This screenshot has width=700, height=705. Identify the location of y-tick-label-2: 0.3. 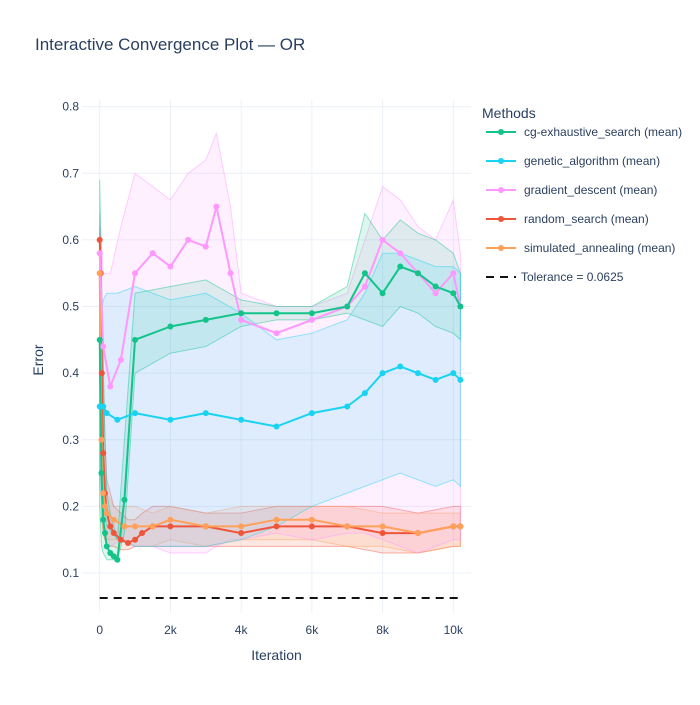
(70, 440).